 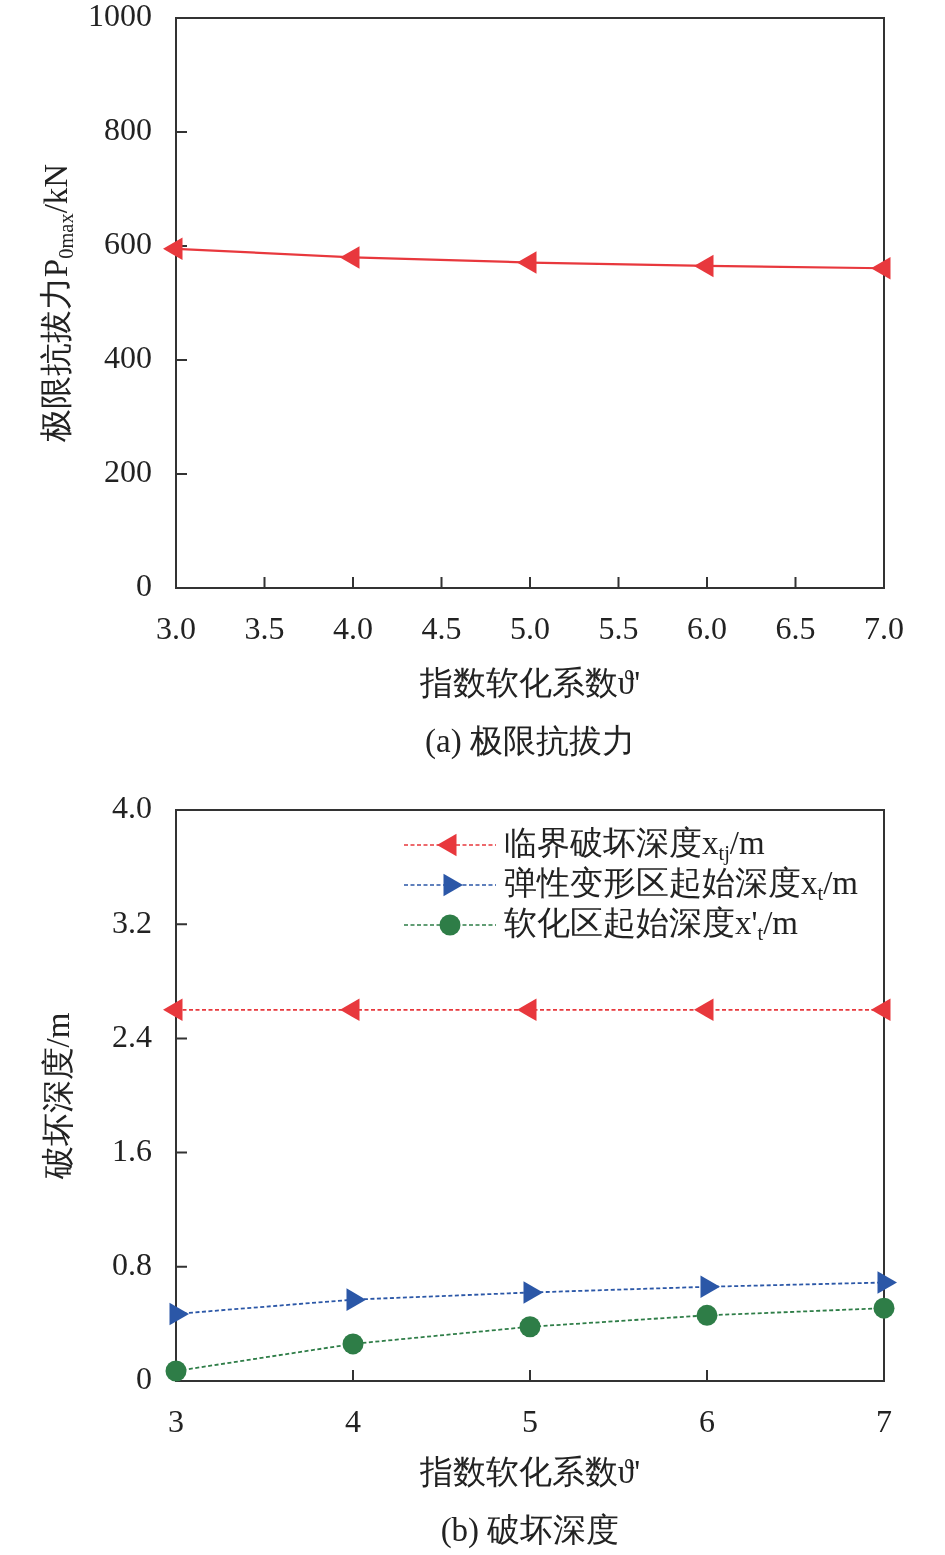 What do you see at coordinates (441, 627) in the screenshot?
I see `x-tick-label: 4.5` at bounding box center [441, 627].